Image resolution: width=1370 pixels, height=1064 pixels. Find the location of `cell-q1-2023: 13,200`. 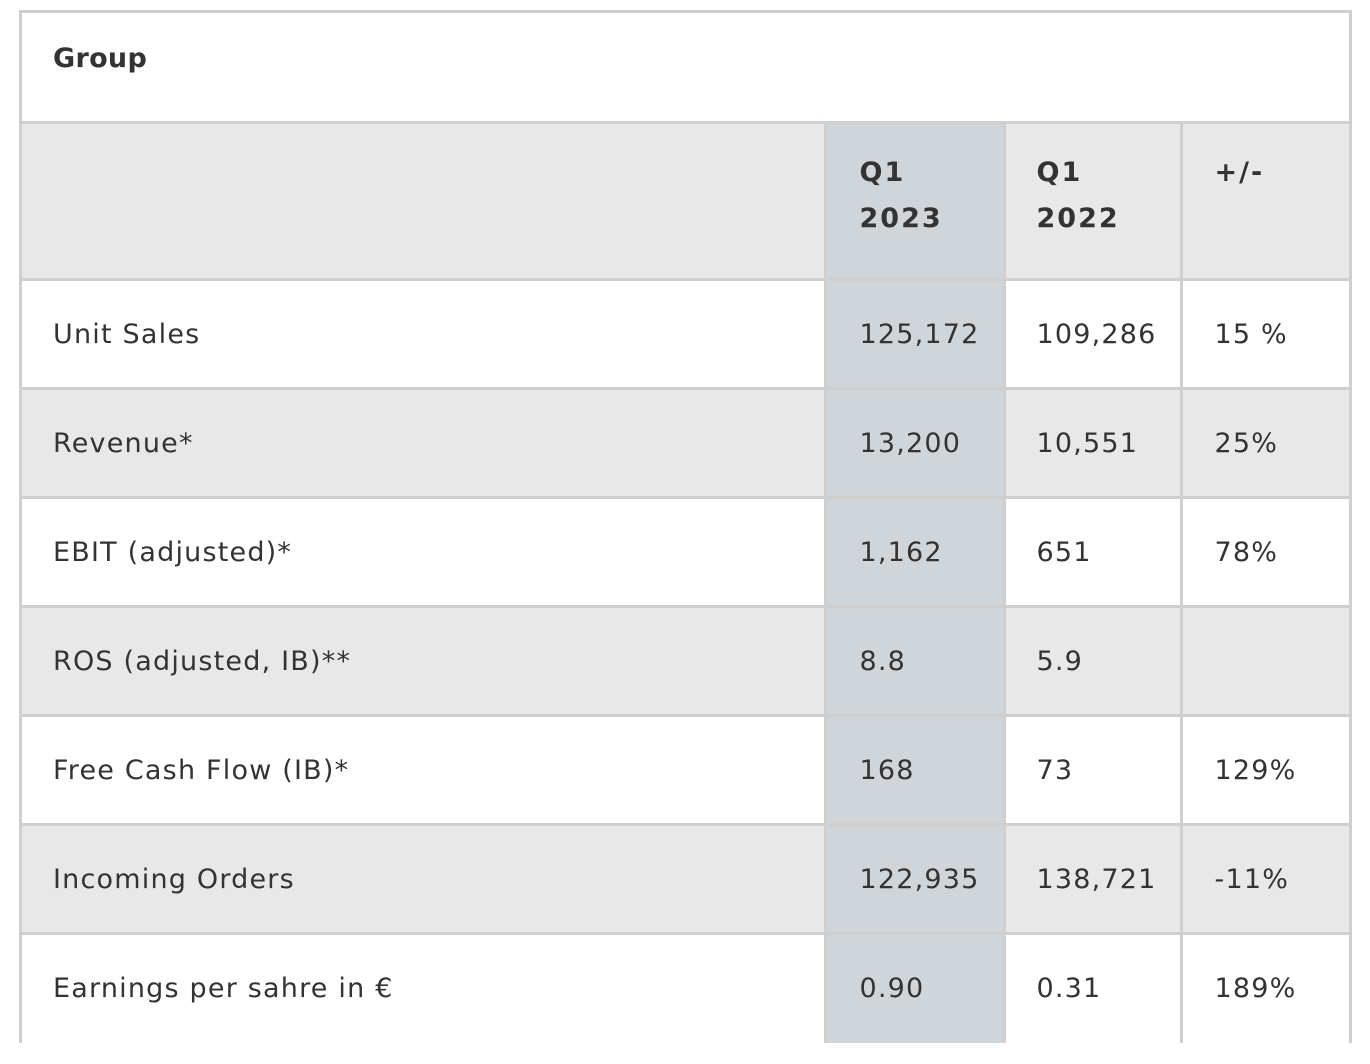

cell-q1-2023: 13,200 is located at coordinates (913, 442).